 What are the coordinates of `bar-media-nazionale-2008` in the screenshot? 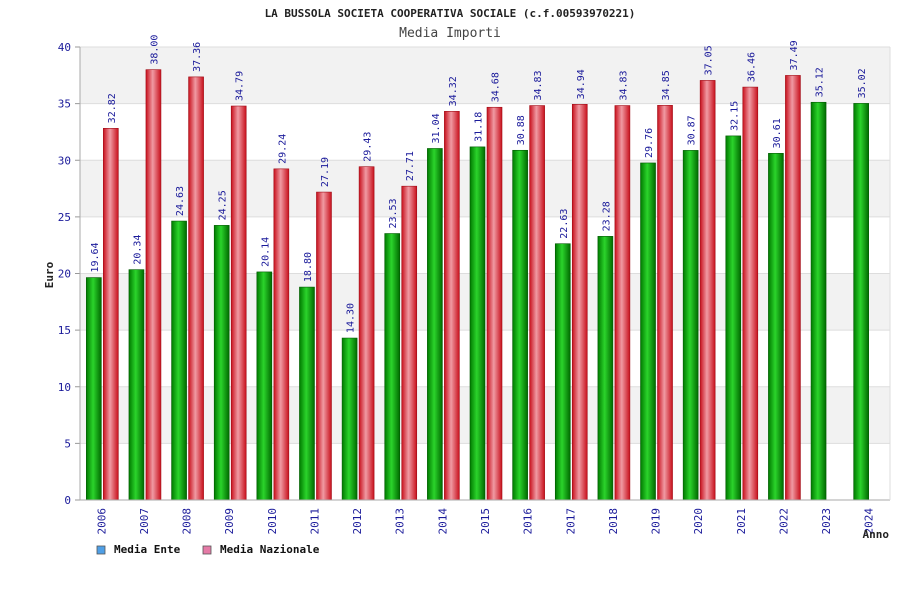 It's located at (196, 288).